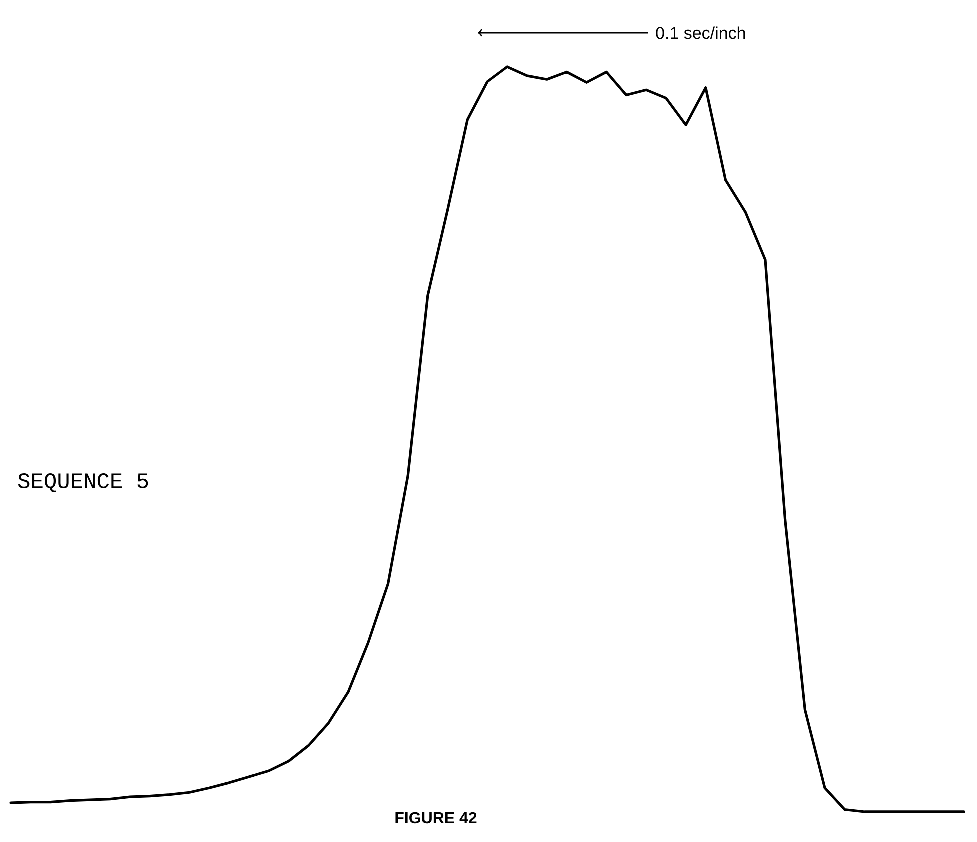 Image resolution: width=977 pixels, height=842 pixels. What do you see at coordinates (701, 33) in the screenshot?
I see `text: 0.1 sec/inch` at bounding box center [701, 33].